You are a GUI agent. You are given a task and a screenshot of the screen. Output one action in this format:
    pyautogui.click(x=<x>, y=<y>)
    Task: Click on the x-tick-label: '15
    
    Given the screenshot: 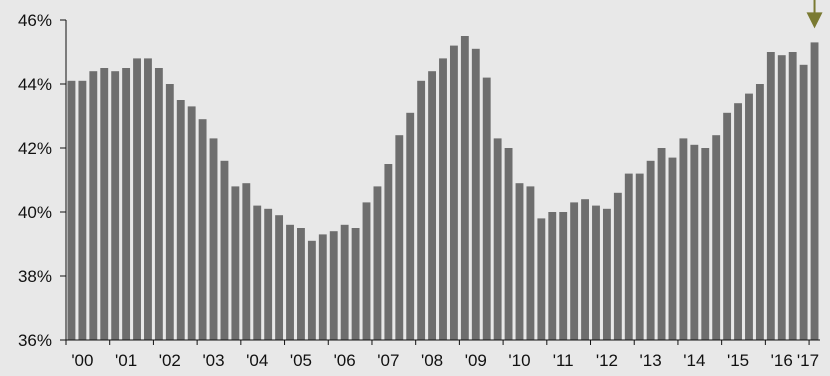 What is the action you would take?
    pyautogui.click(x=738, y=360)
    